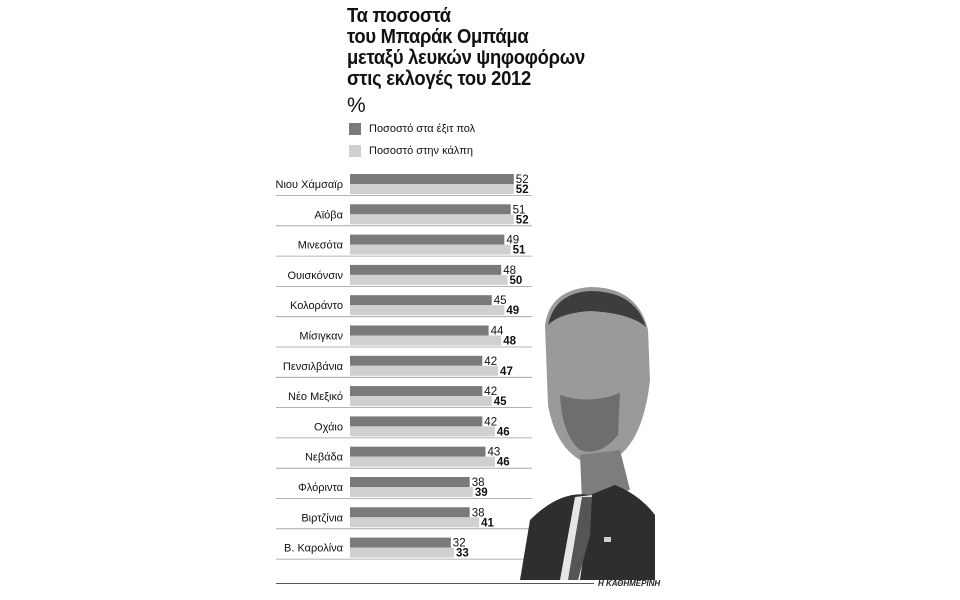 The image size is (960, 600). Describe the element at coordinates (629, 583) in the screenshot. I see `source-credit: Η ΚΑΘΗΜΕΡΙΝΗ` at that location.